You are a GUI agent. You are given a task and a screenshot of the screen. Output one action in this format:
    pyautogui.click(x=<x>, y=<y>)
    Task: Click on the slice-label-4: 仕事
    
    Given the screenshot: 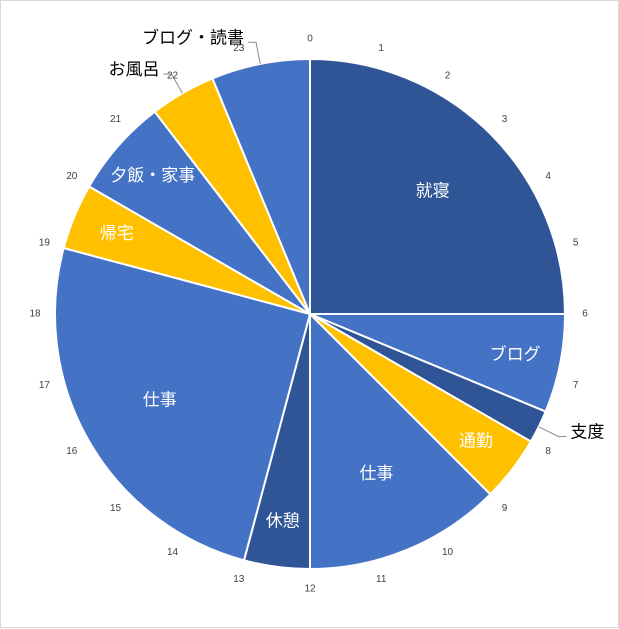 What is the action you would take?
    pyautogui.click(x=376, y=474)
    